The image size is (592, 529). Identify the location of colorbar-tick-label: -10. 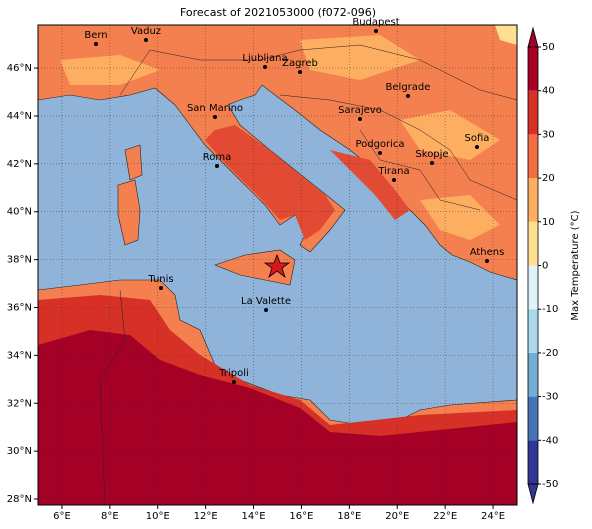
(550, 309).